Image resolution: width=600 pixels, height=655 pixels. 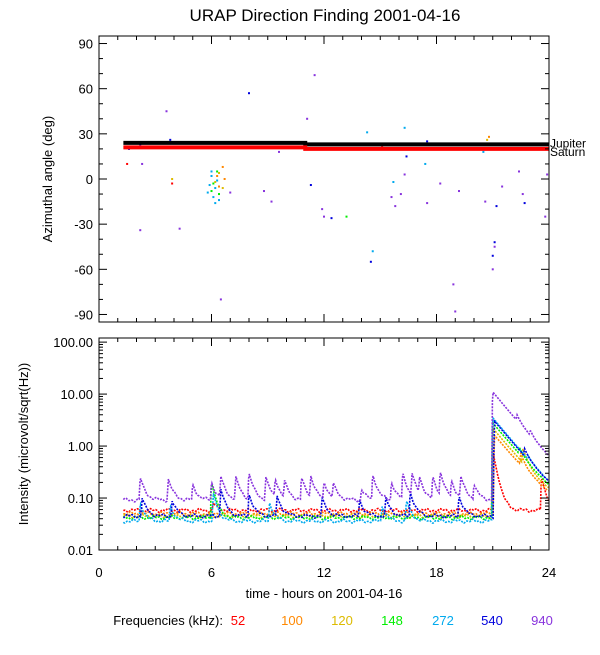 I want to click on azimuth-y-tick-label: -60, so click(x=83, y=269).